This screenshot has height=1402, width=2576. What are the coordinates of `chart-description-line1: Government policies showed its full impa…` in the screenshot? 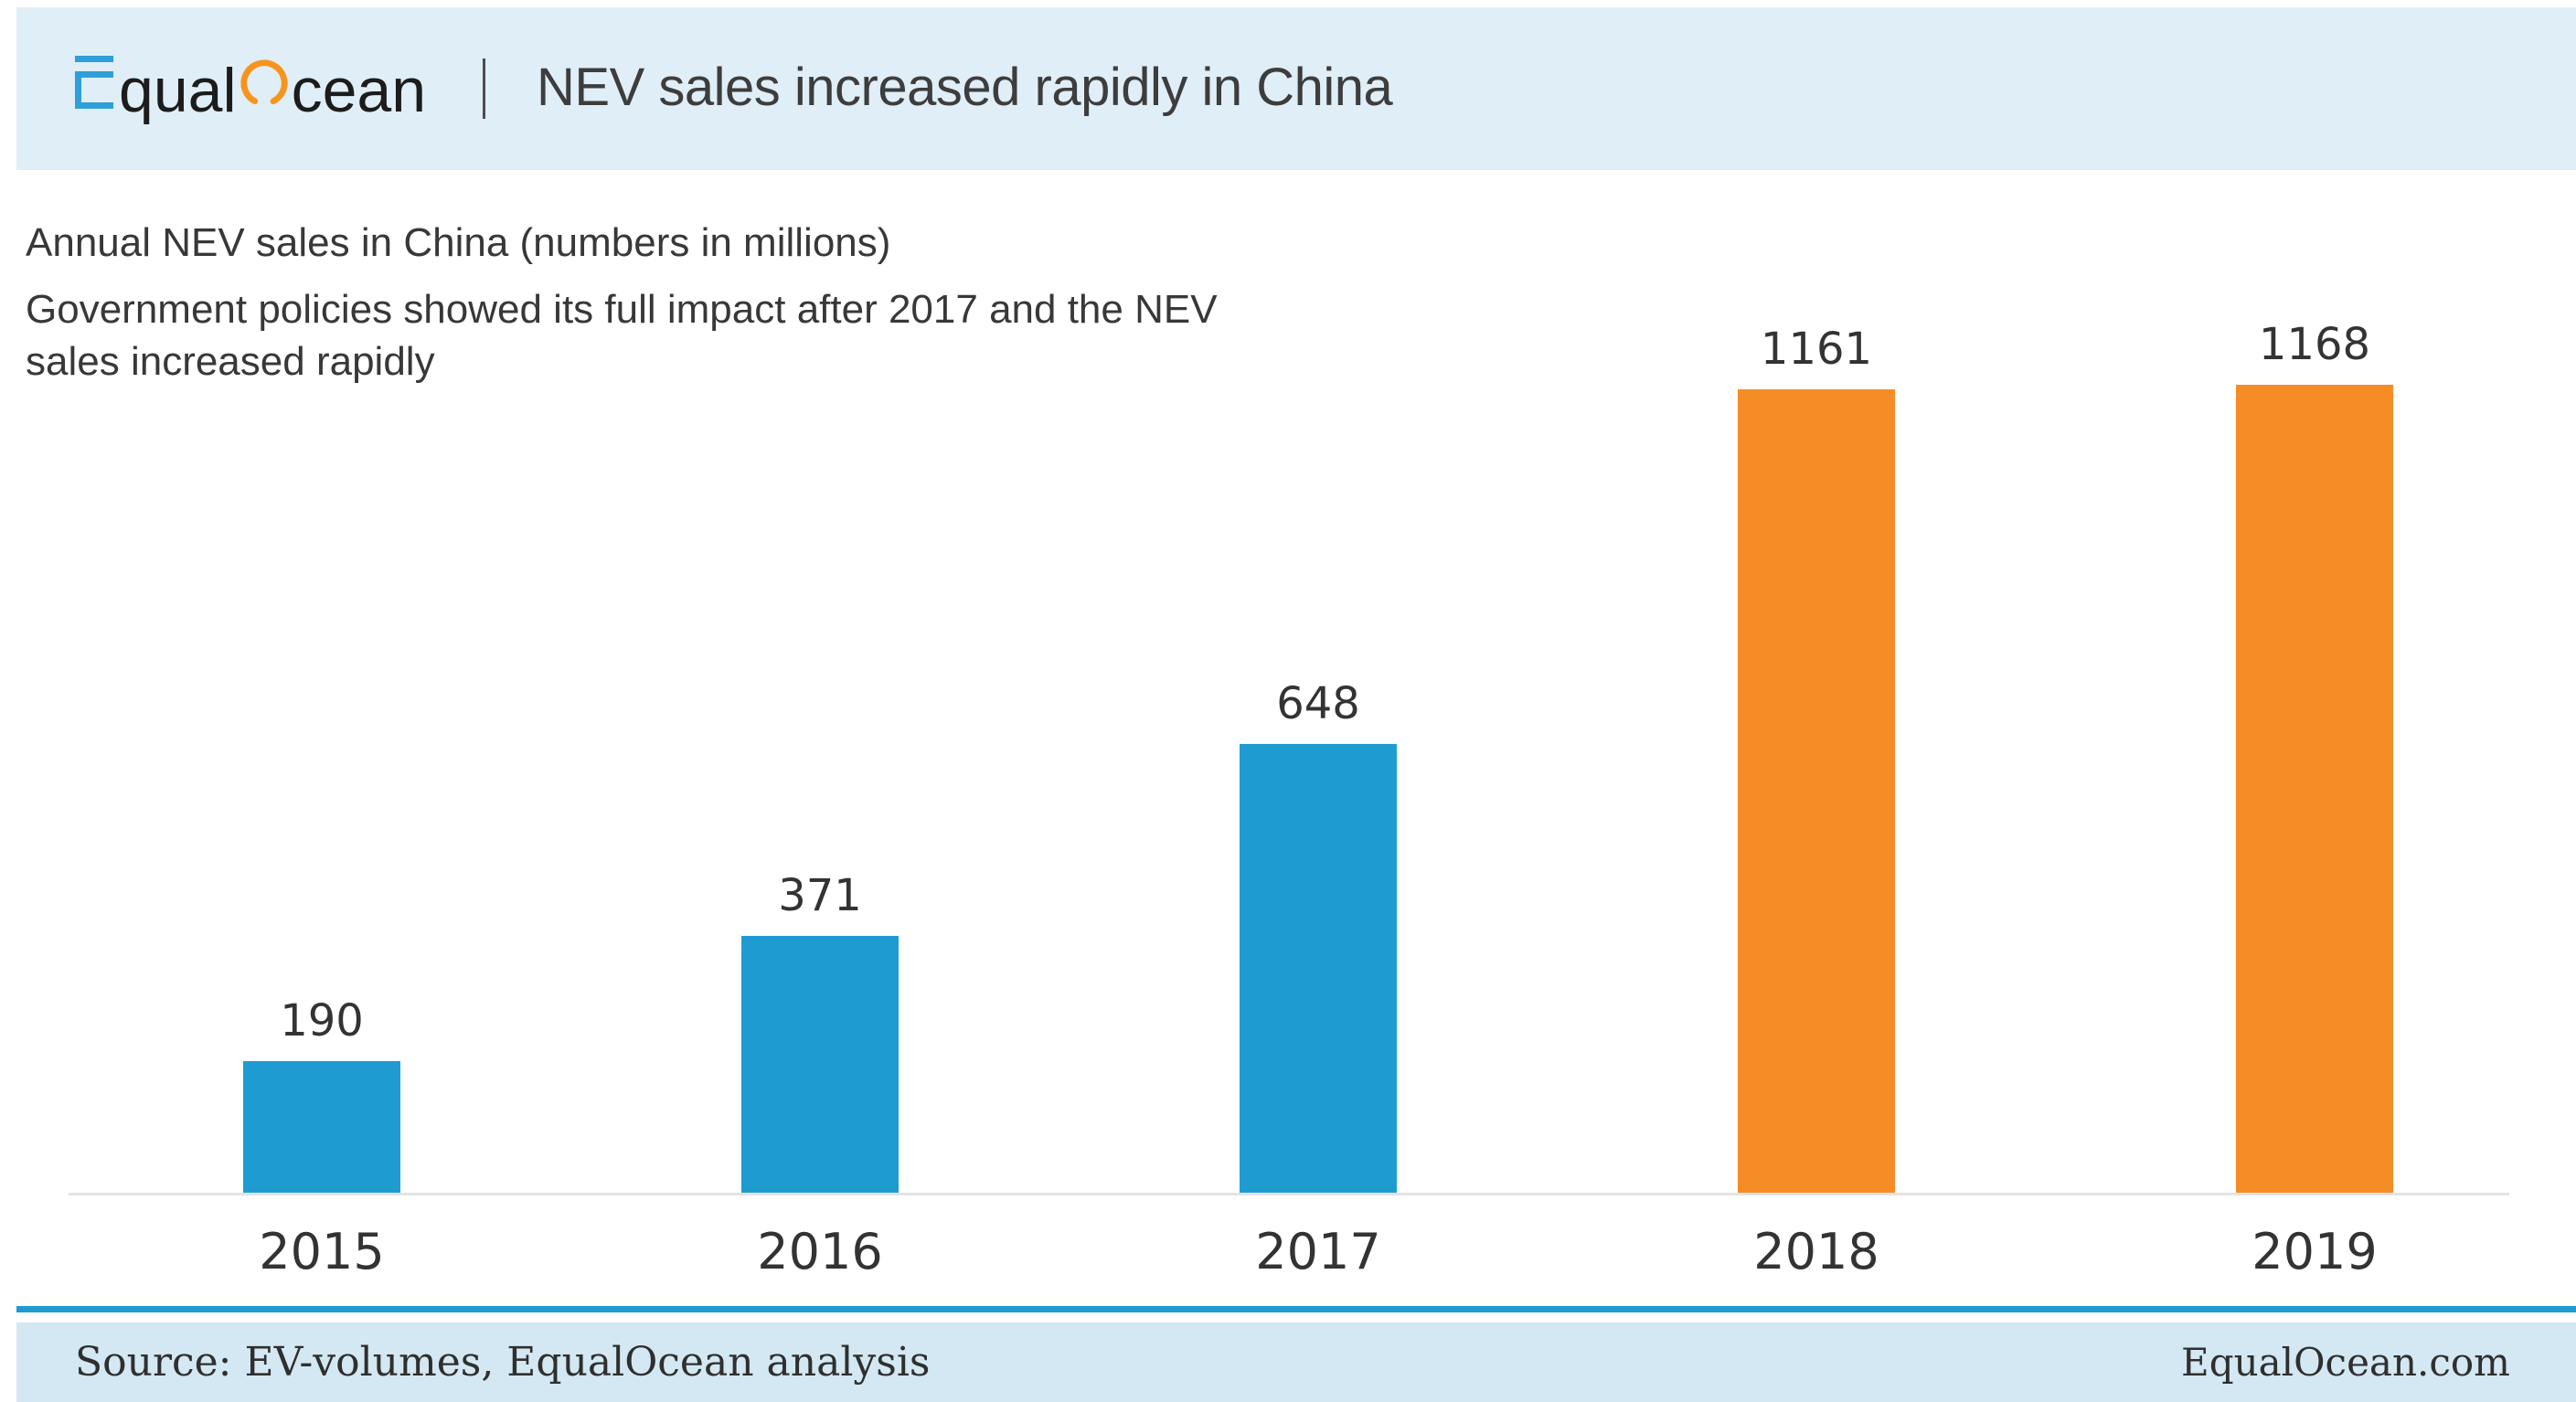 It's located at (622, 309).